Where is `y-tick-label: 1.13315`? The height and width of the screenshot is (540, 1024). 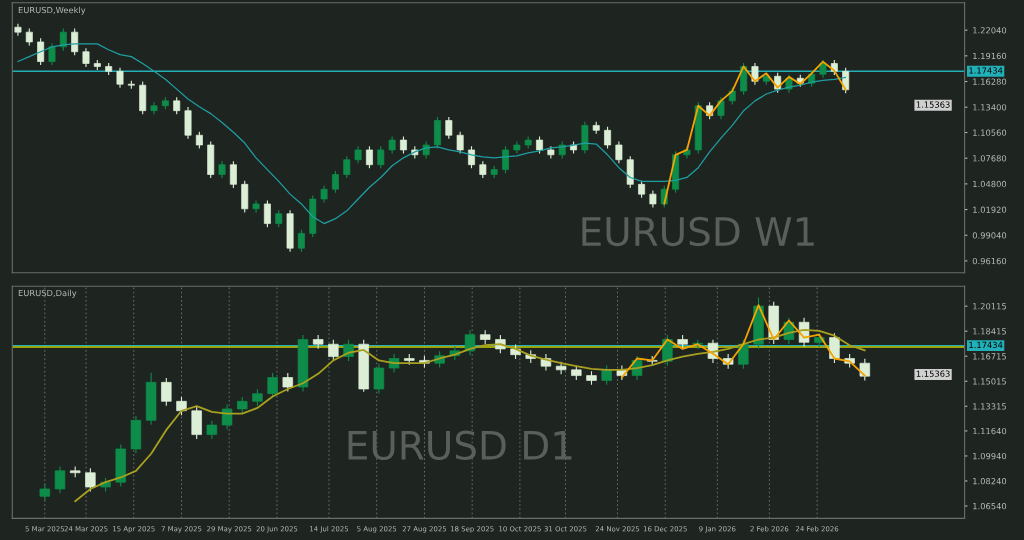
y-tick-label: 1.13315 is located at coordinates (989, 406).